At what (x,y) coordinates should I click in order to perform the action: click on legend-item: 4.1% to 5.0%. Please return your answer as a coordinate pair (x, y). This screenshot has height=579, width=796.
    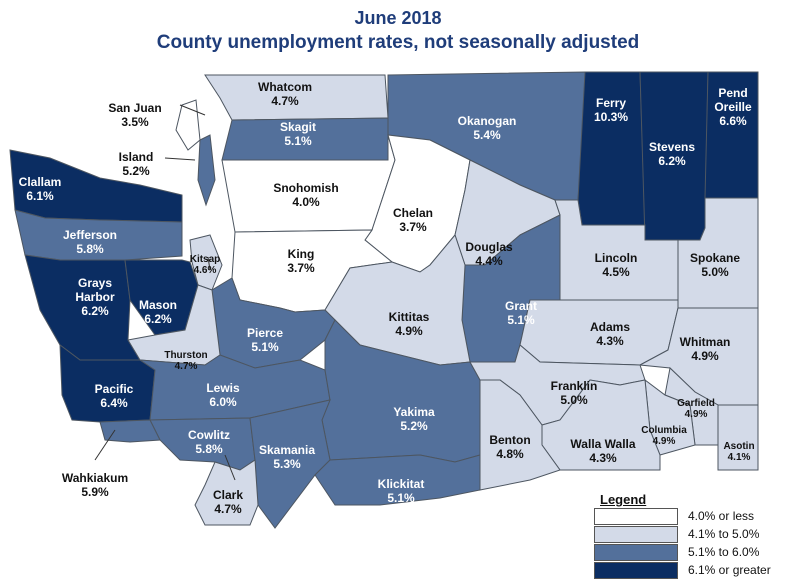
    Looking at the image, I should click on (682, 534).